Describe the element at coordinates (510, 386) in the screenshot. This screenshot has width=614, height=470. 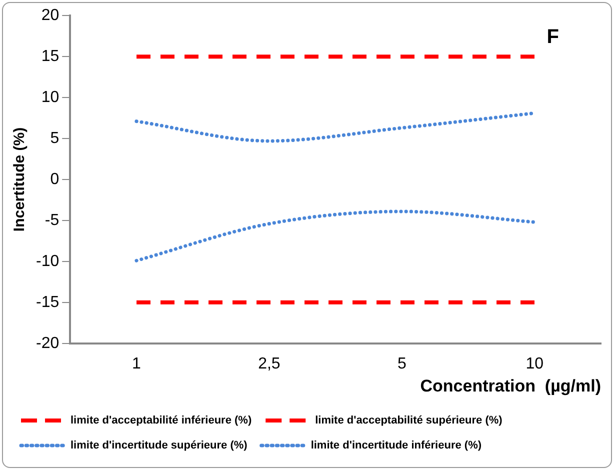
I see `x-axis-title: Concentration (µg/ml)` at that location.